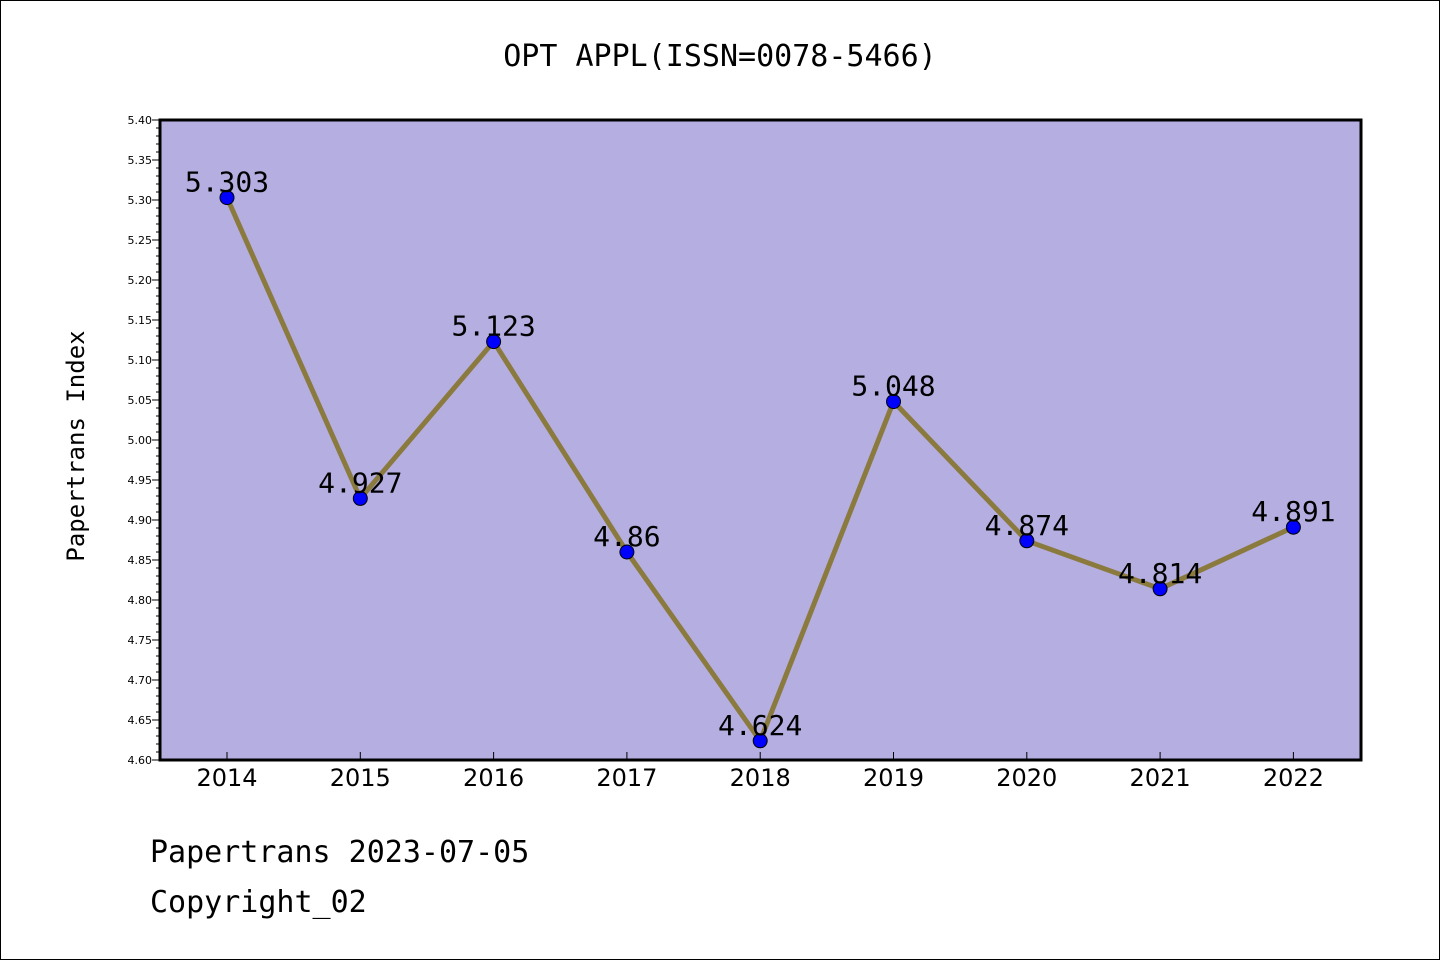 This screenshot has height=960, width=1440. Describe the element at coordinates (140, 120) in the screenshot. I see `y-tick-label: 5.40` at that location.